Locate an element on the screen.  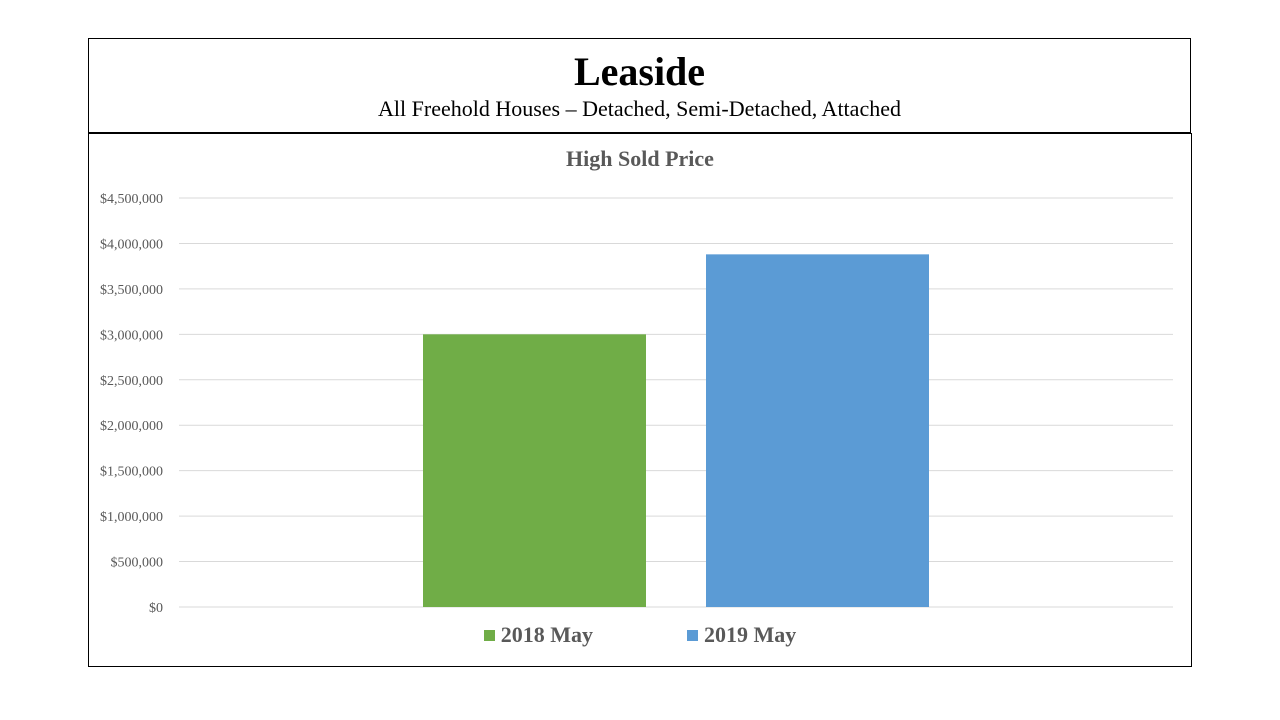
legend-label-2018: 2018 May is located at coordinates (546, 634).